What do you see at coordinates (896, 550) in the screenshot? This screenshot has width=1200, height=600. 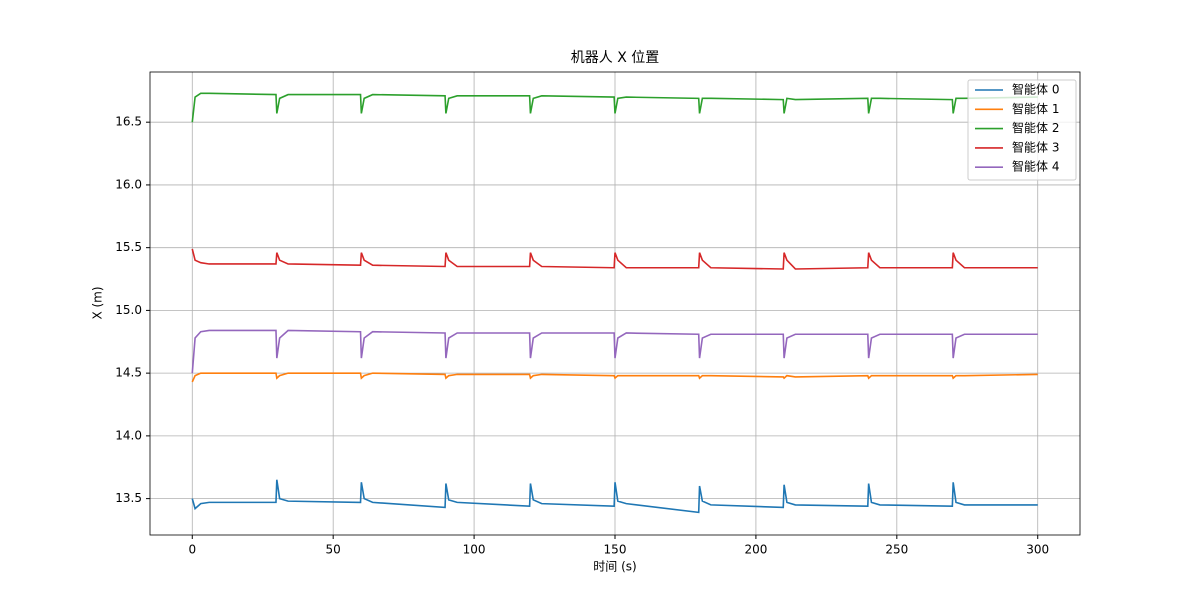 I see `x-tick-label: 250` at bounding box center [896, 550].